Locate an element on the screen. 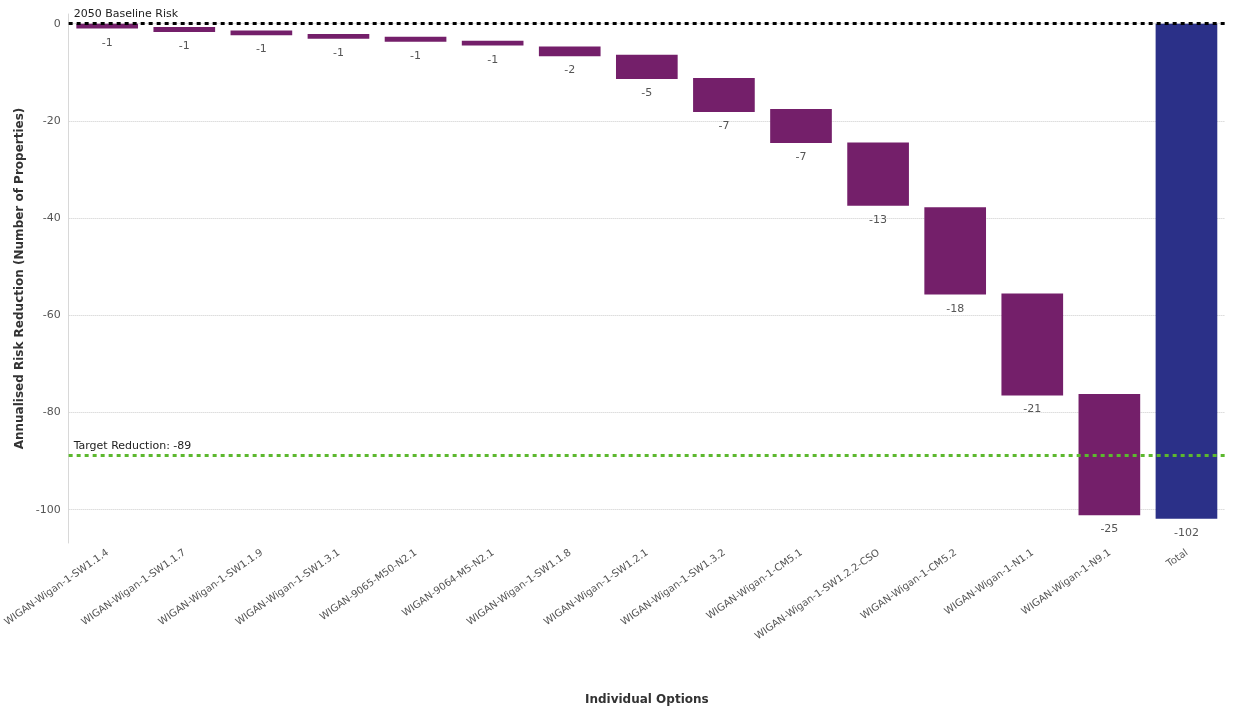  y-tick-label: 0 is located at coordinates (57, 24).